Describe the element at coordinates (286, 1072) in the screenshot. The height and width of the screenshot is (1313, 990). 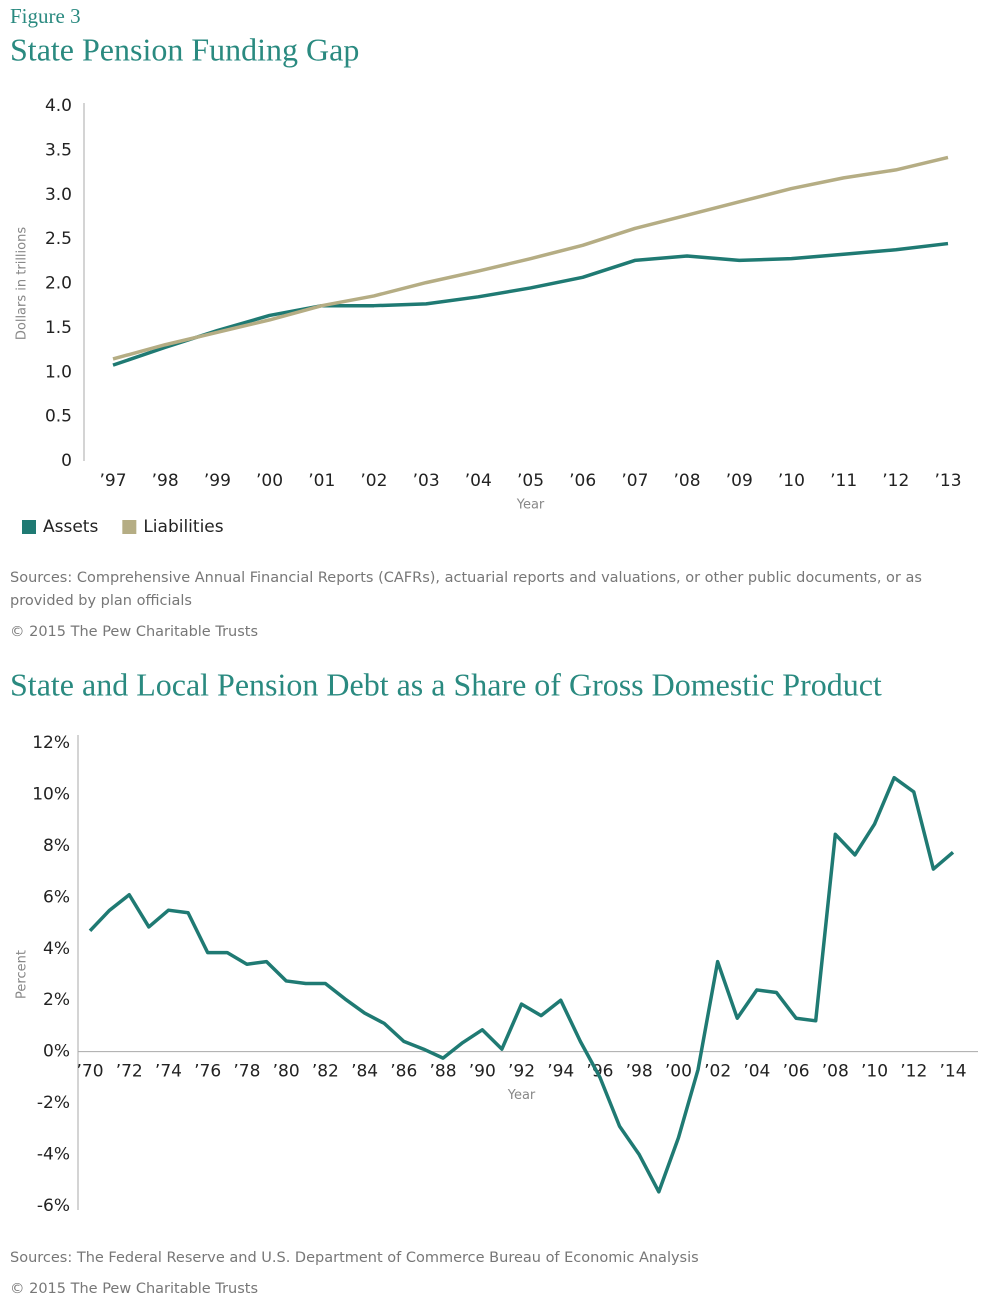
I see `x-tick-label: ’80` at that location.